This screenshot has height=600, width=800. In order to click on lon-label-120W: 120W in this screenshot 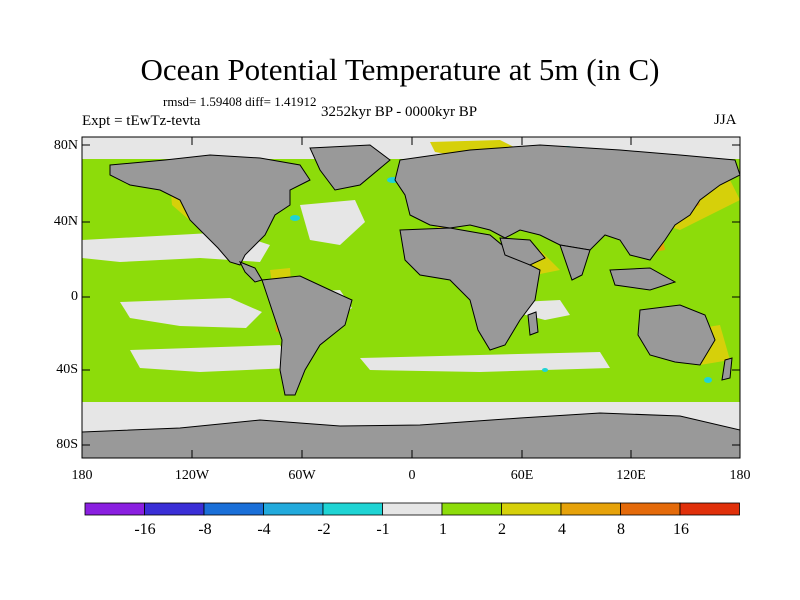, I will do `click(192, 475)`.